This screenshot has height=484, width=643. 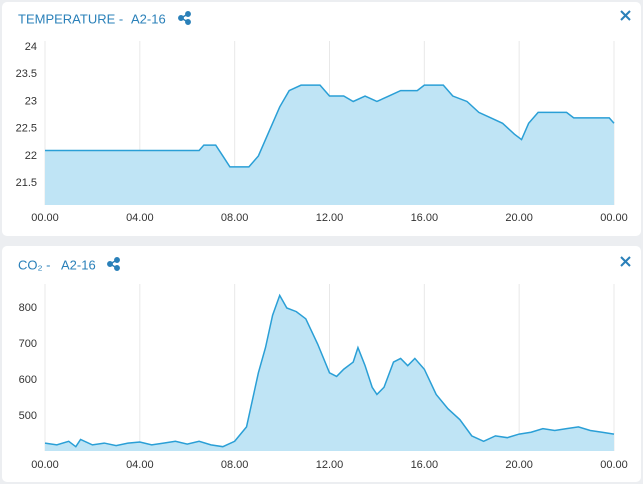 What do you see at coordinates (28, 416) in the screenshot?
I see `y-tick-label: 500` at bounding box center [28, 416].